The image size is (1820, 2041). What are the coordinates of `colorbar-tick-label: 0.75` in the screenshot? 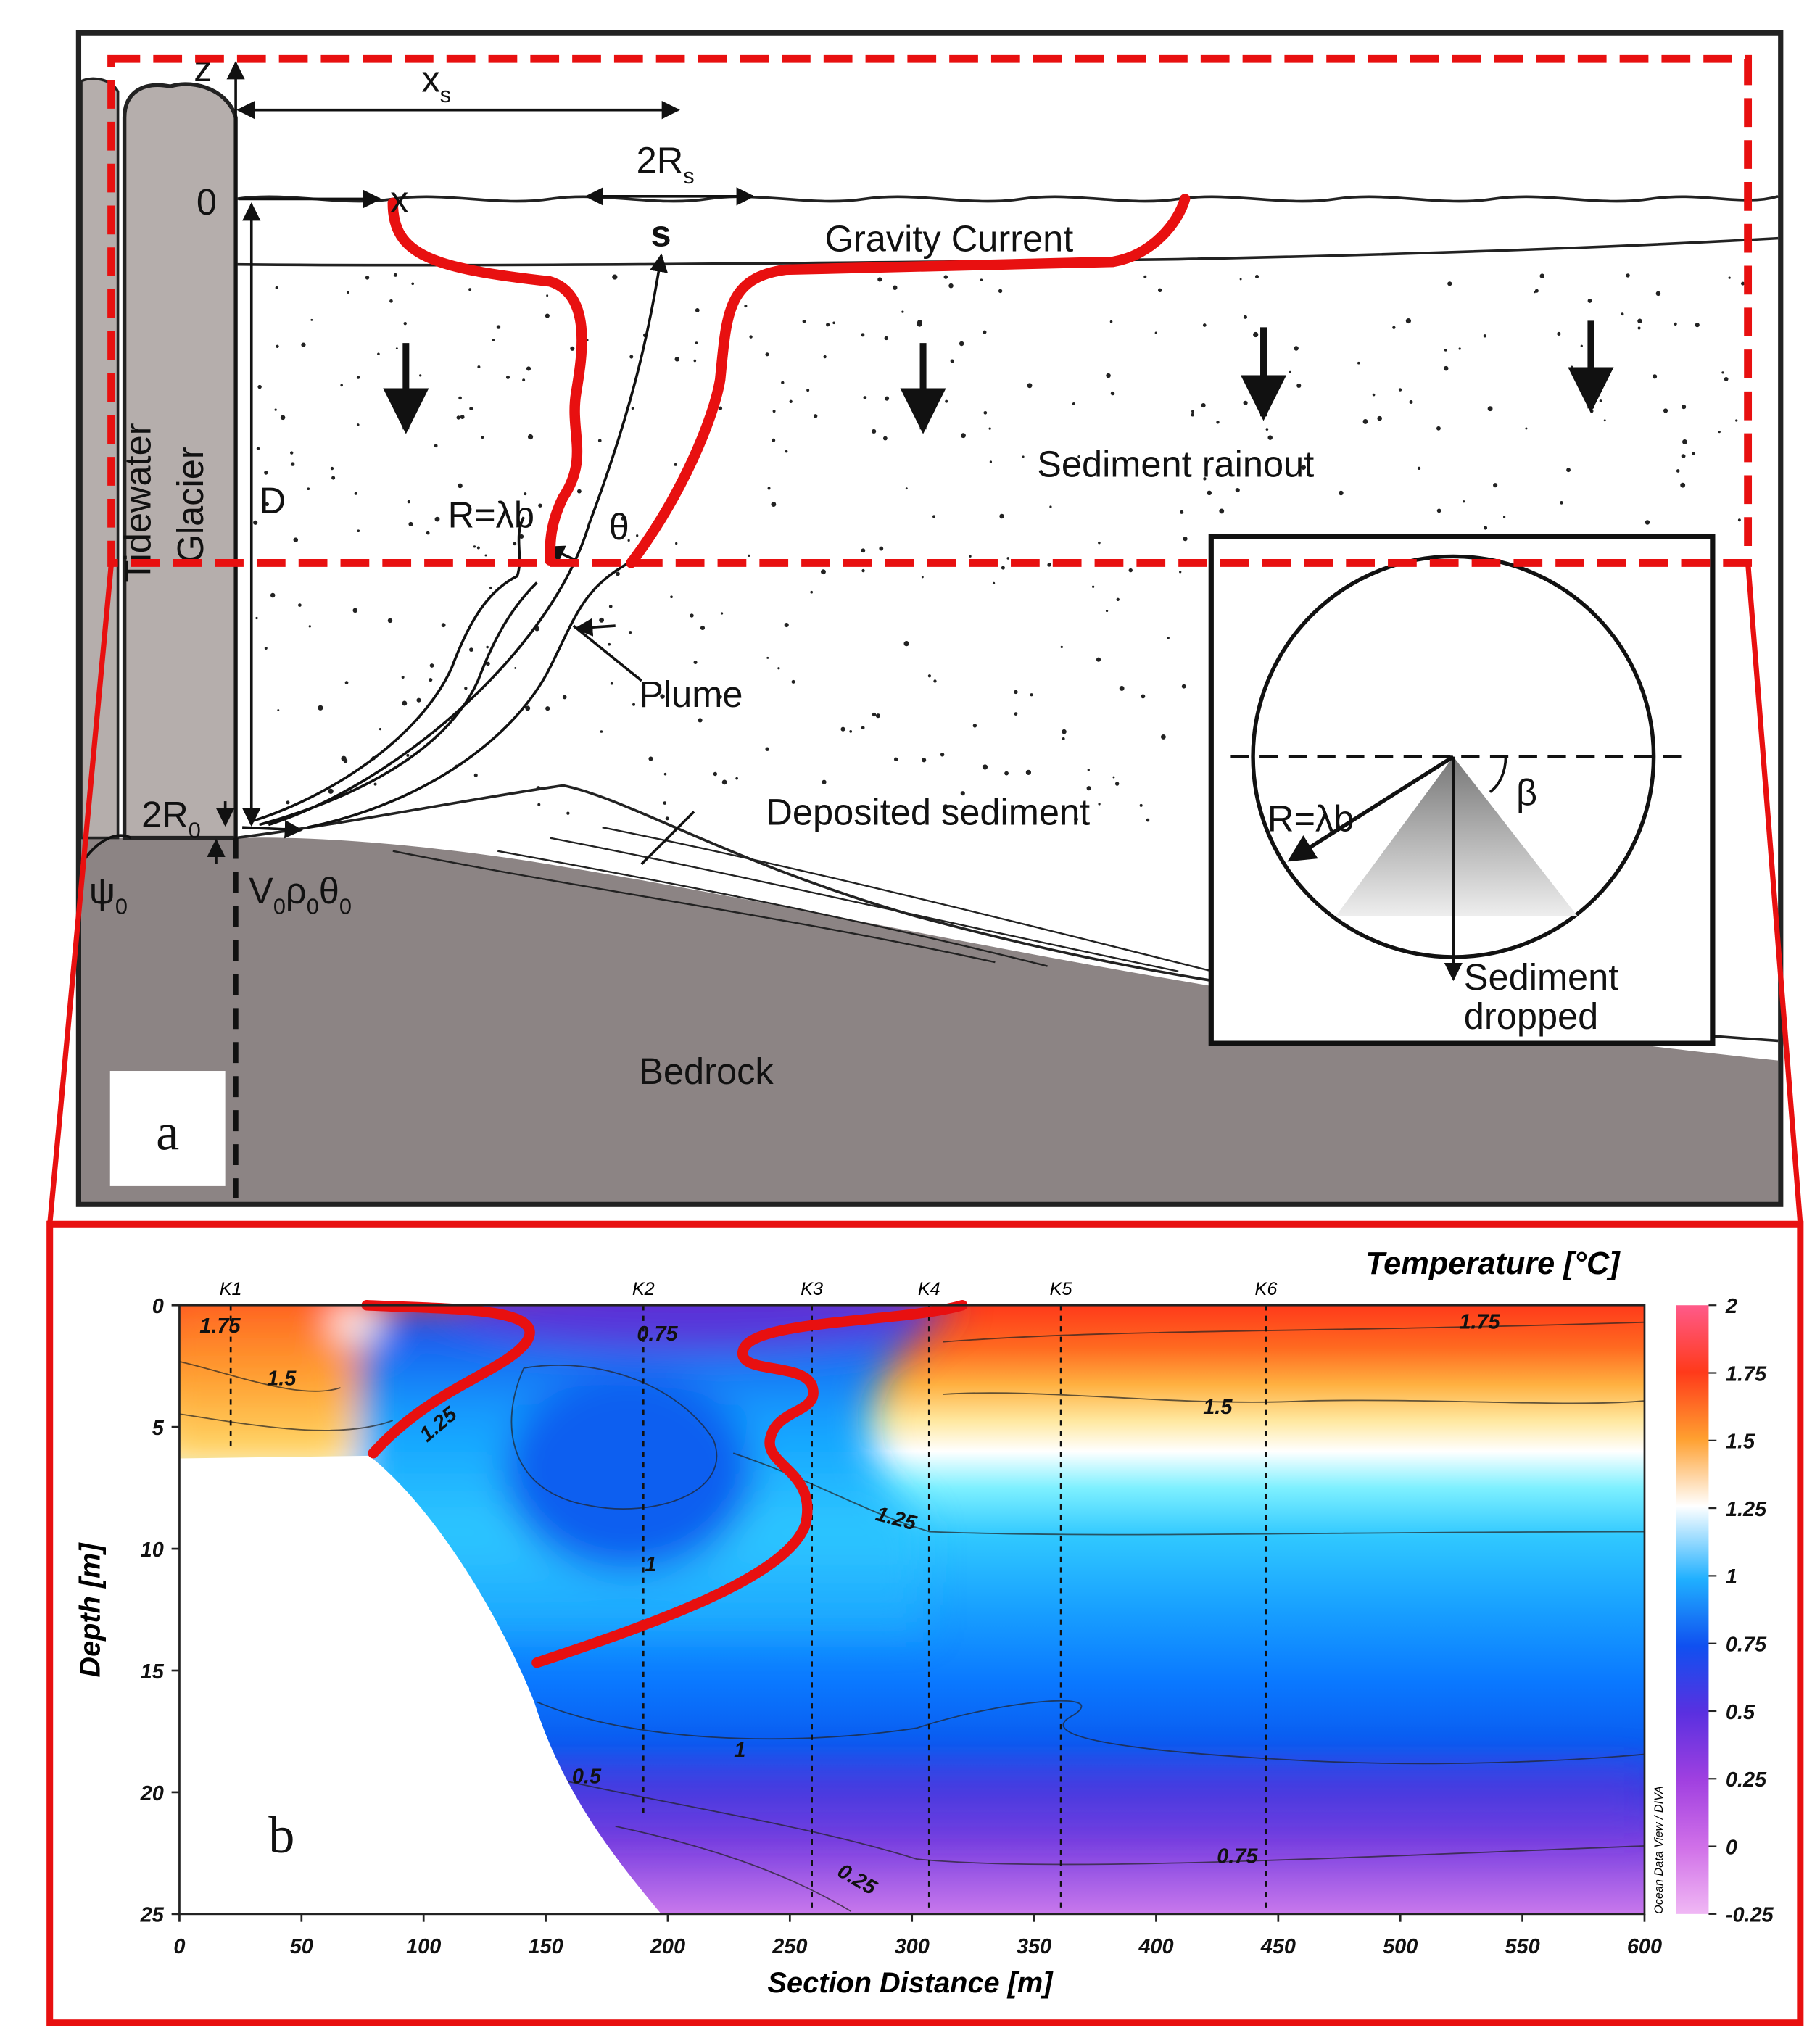 It's located at (1746, 1645).